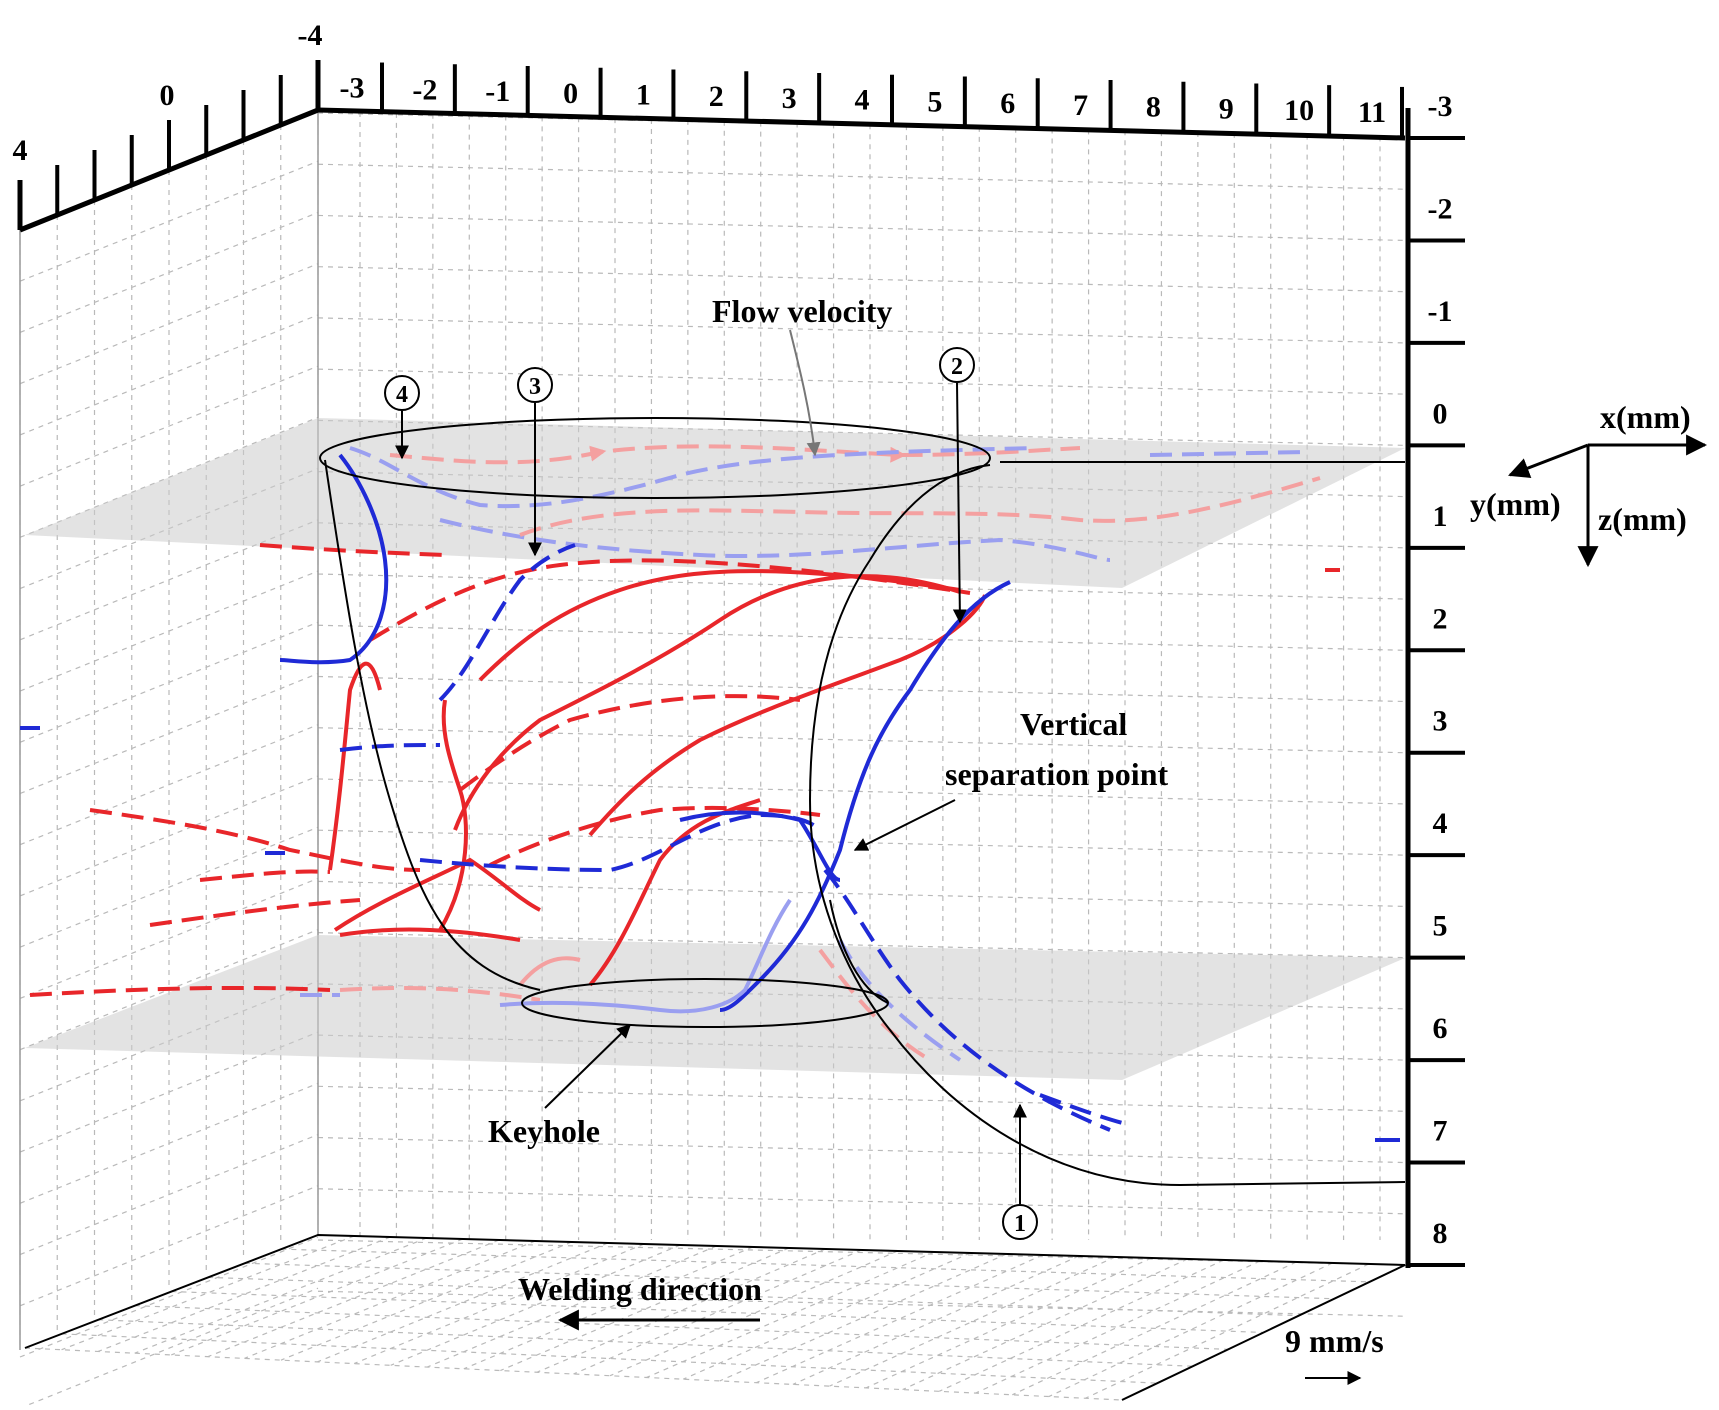 The width and height of the screenshot is (1719, 1410). I want to click on x-tick-label: -1, so click(497, 91).